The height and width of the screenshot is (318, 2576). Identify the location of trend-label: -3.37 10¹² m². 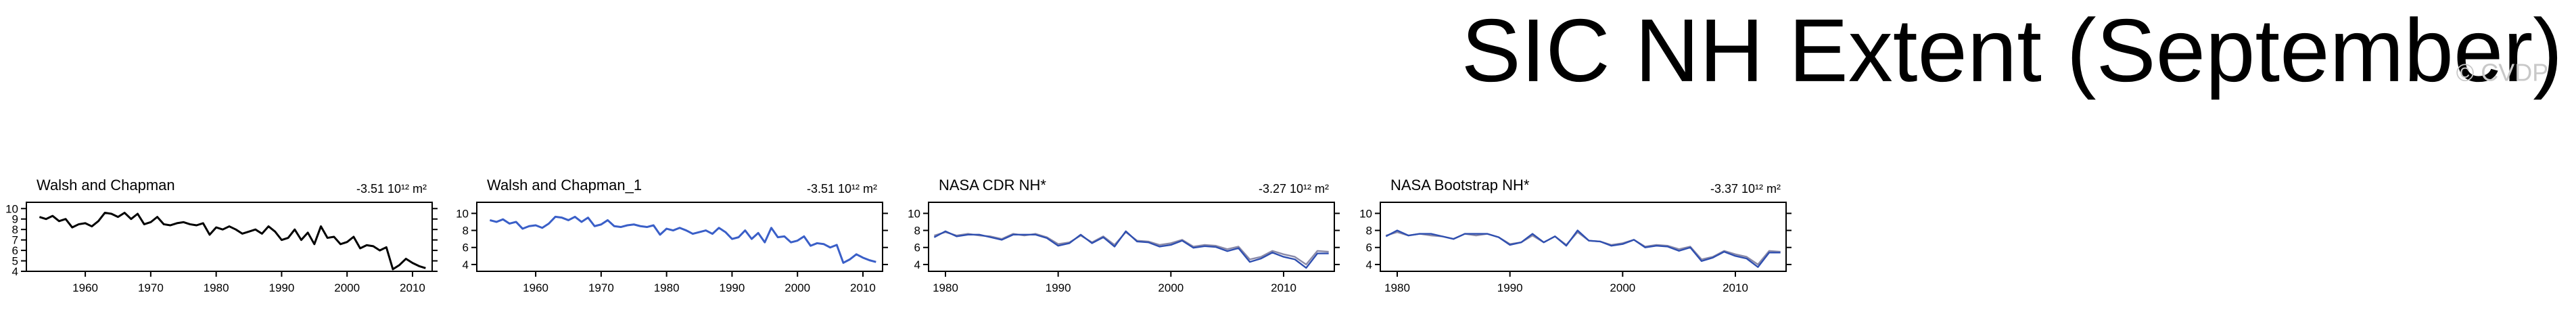
(1745, 189).